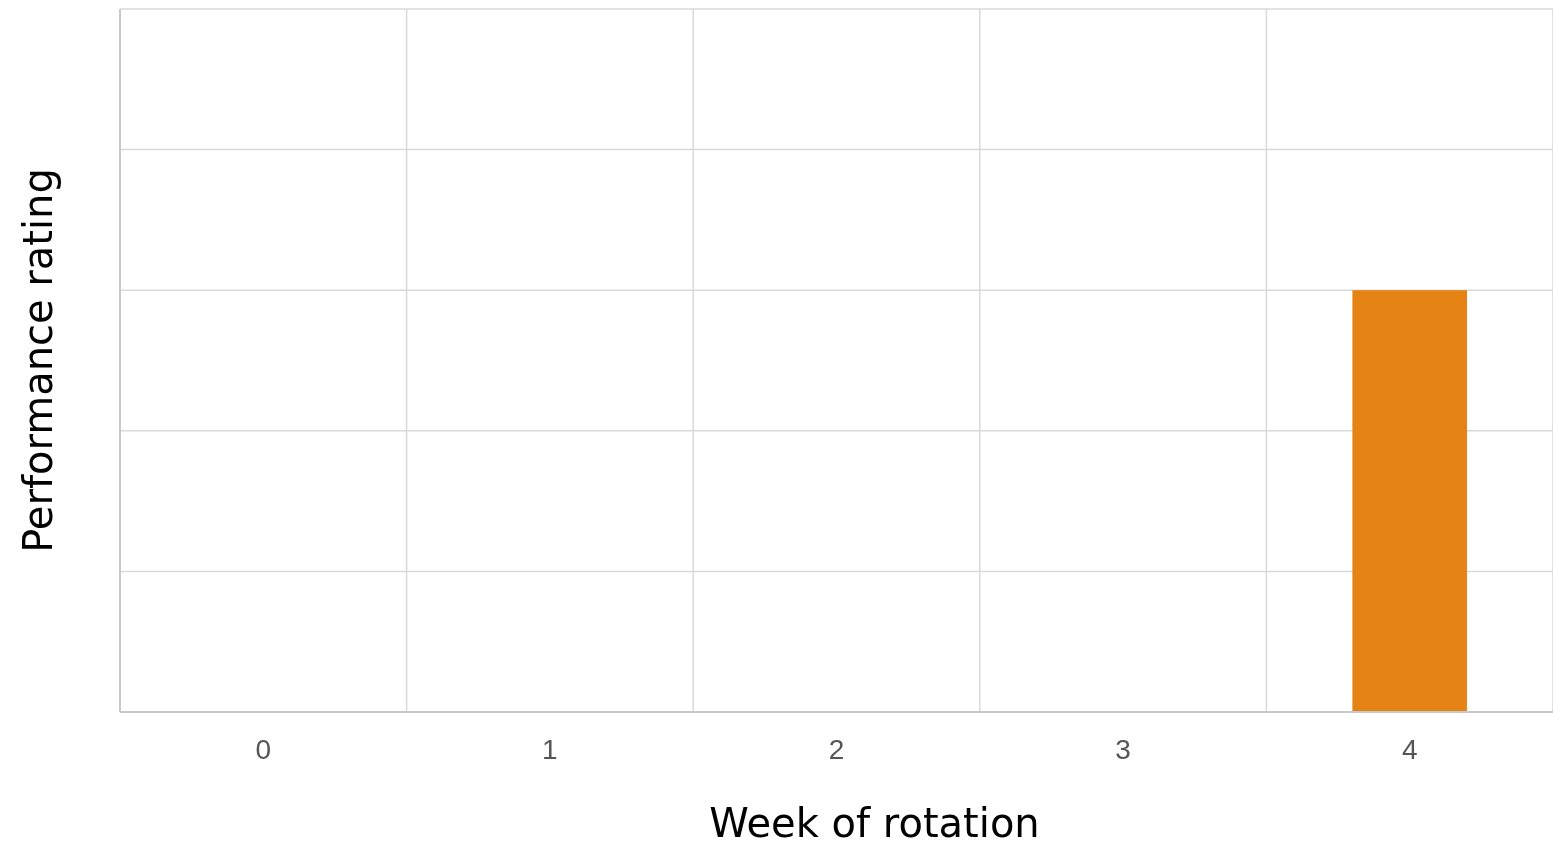 The width and height of the screenshot is (1553, 845). Describe the element at coordinates (263, 749) in the screenshot. I see `x-tick-label: 0` at that location.